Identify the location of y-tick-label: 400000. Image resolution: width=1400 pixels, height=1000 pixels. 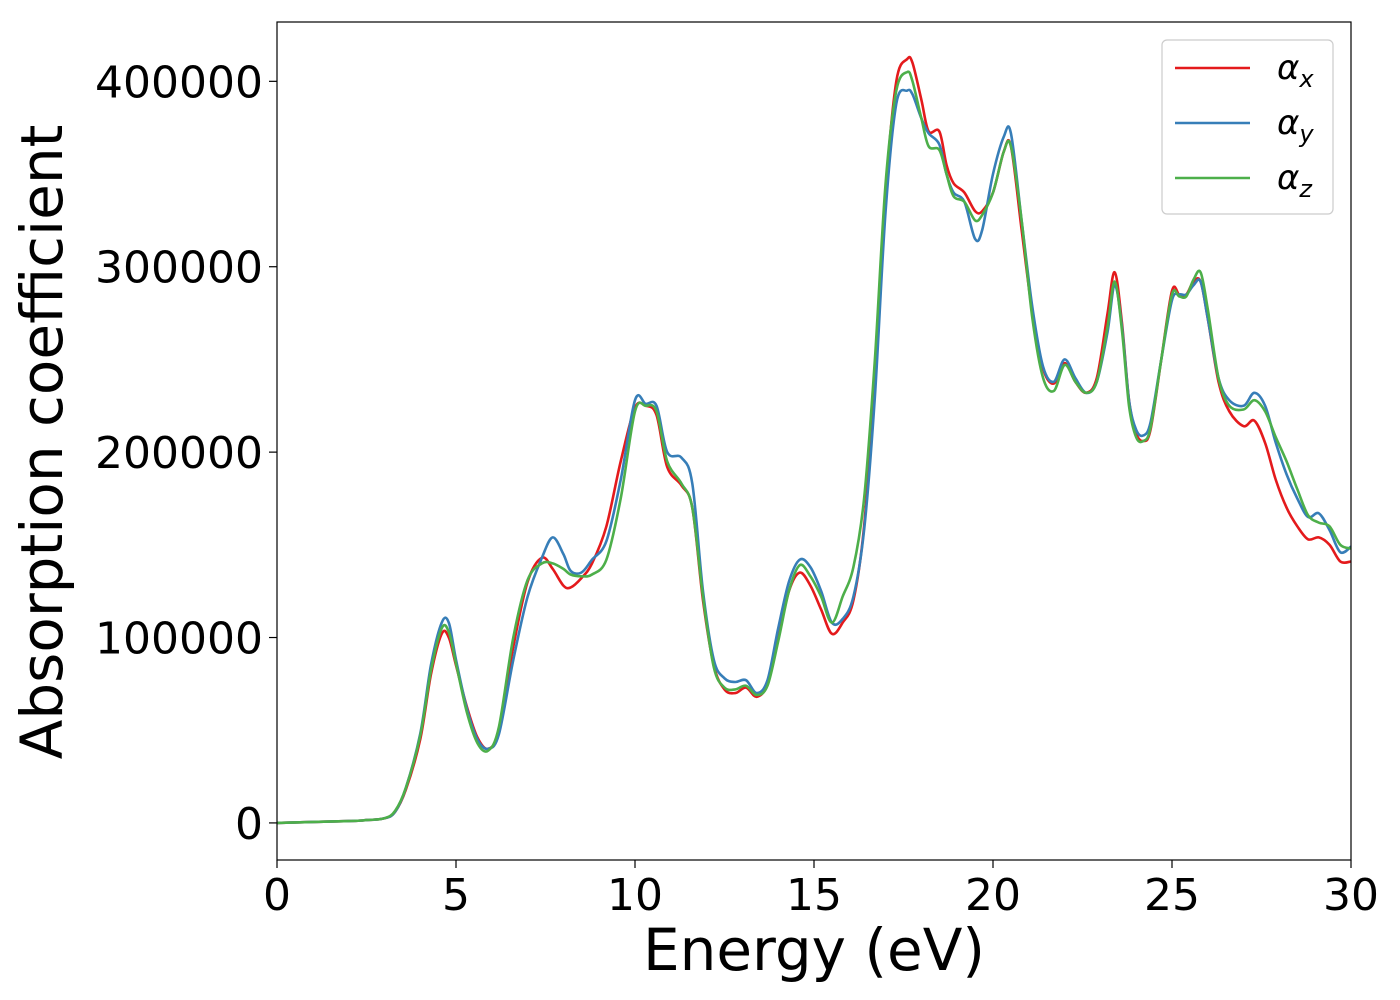
(179, 82).